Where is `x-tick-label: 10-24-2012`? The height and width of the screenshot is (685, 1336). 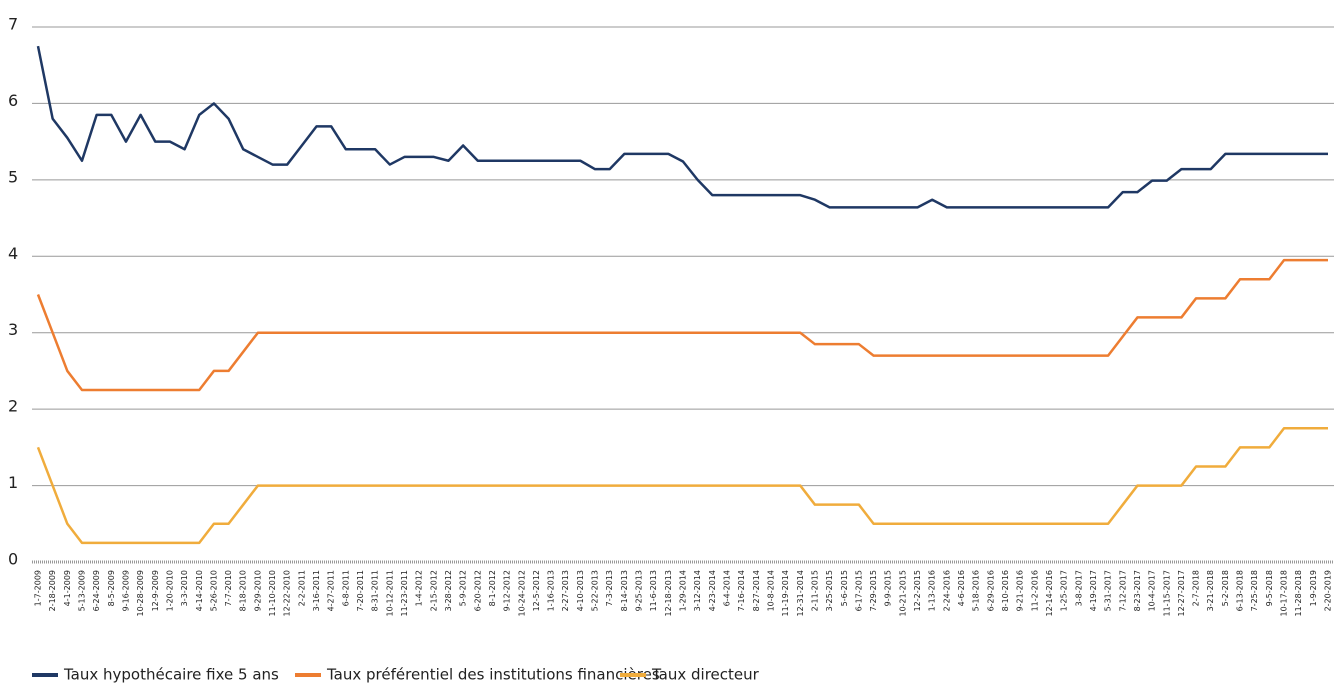
x-tick-label: 10-24-2012 is located at coordinates (521, 593).